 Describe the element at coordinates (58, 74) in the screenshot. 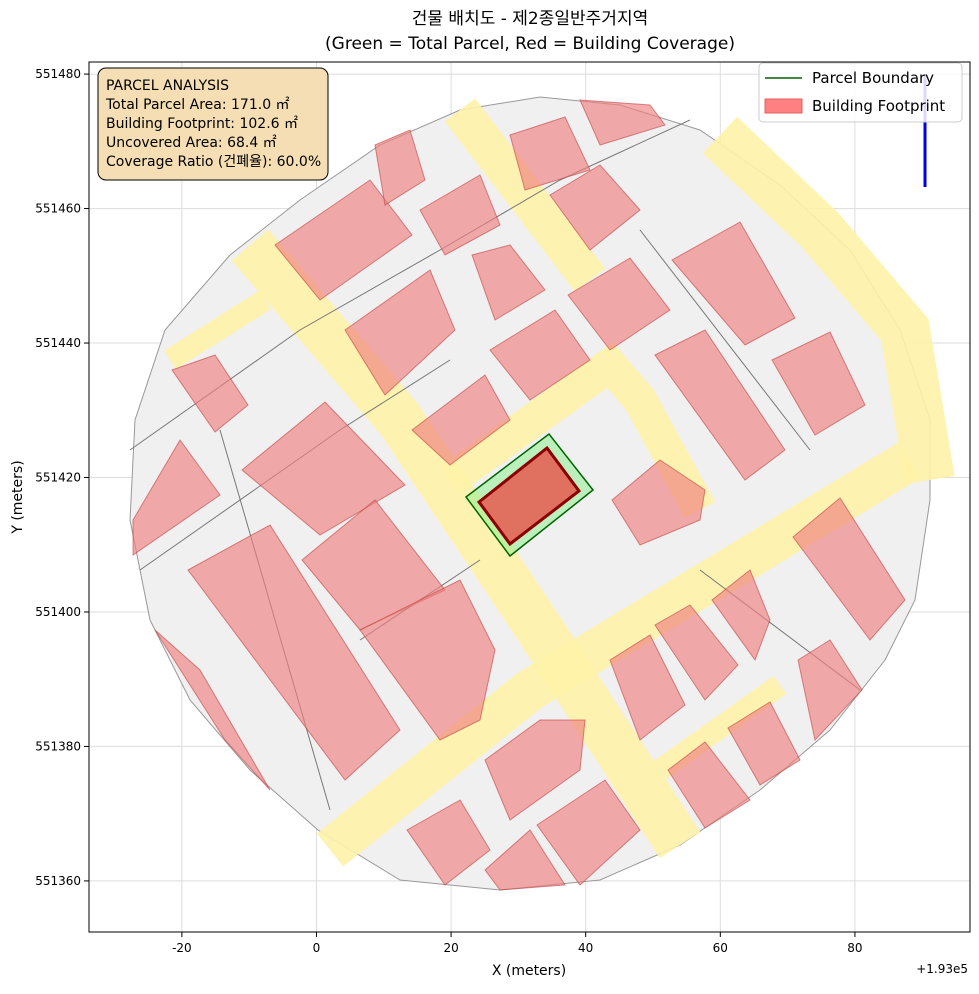

I see `y-tick-label: 551480` at that location.